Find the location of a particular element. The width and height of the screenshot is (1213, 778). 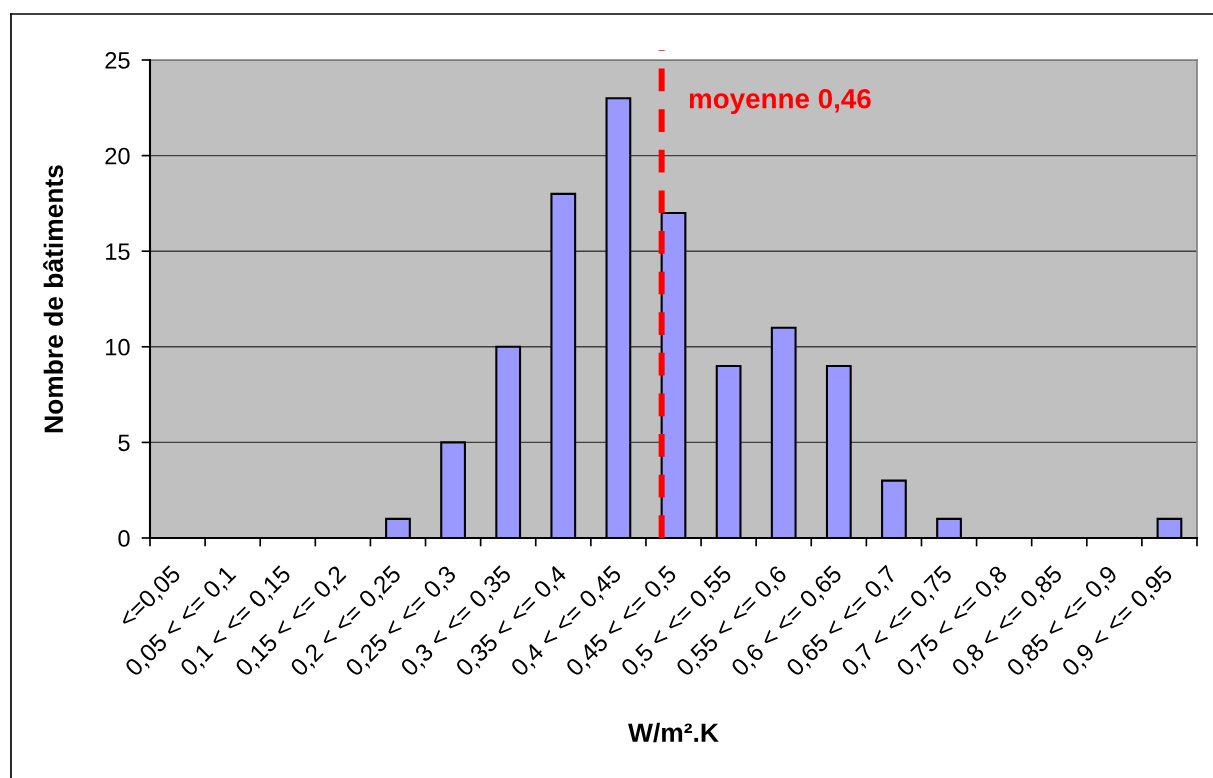

y-tick-label: 0 is located at coordinates (124, 538).